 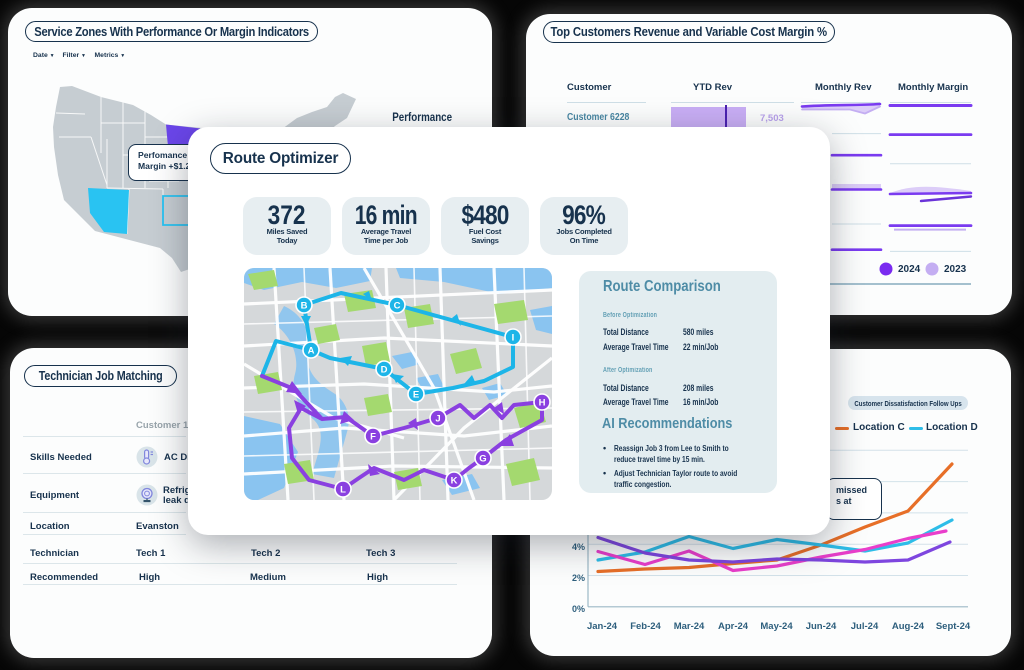 I want to click on svg-text: E, so click(x=416, y=395).